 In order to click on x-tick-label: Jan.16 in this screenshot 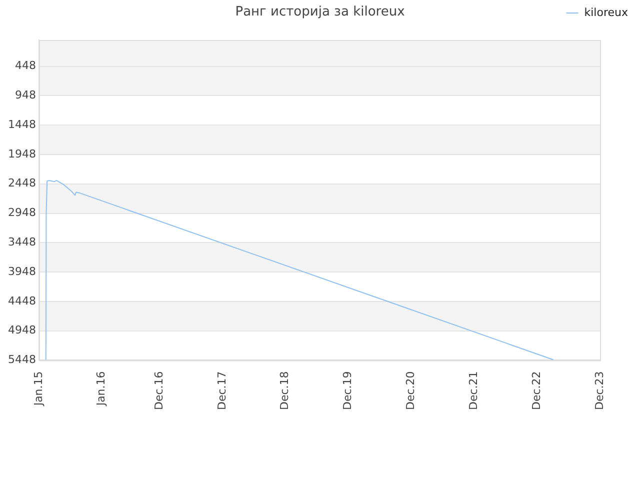, I will do `click(101, 389)`.